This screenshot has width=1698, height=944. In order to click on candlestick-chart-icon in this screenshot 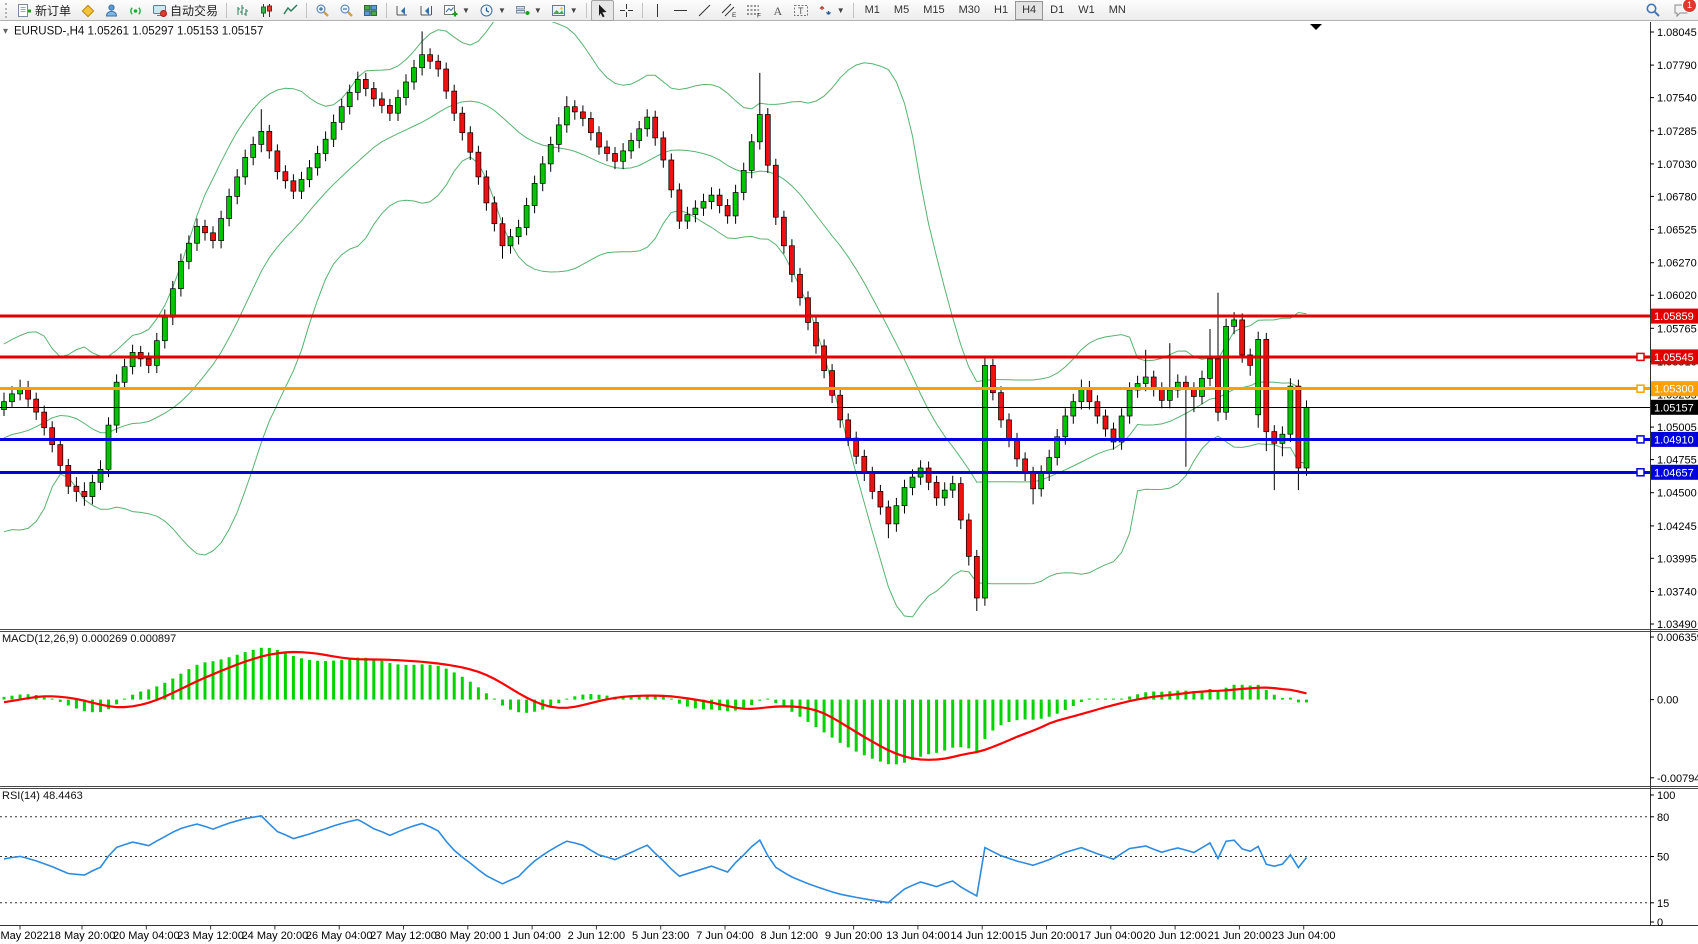, I will do `click(266, 10)`.